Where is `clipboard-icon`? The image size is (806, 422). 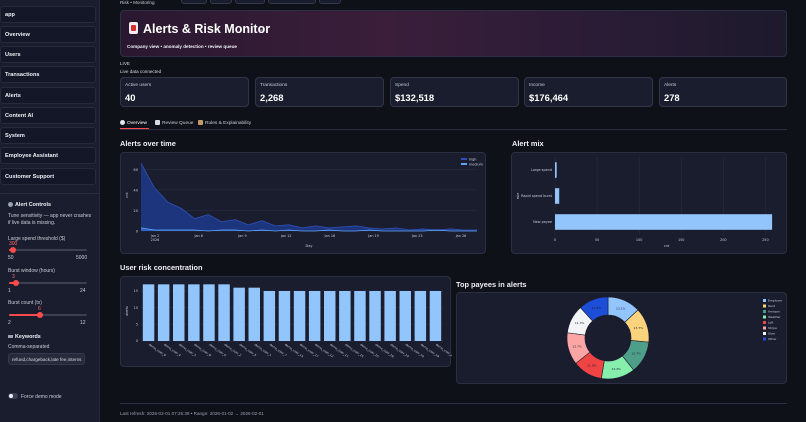 clipboard-icon is located at coordinates (157, 122).